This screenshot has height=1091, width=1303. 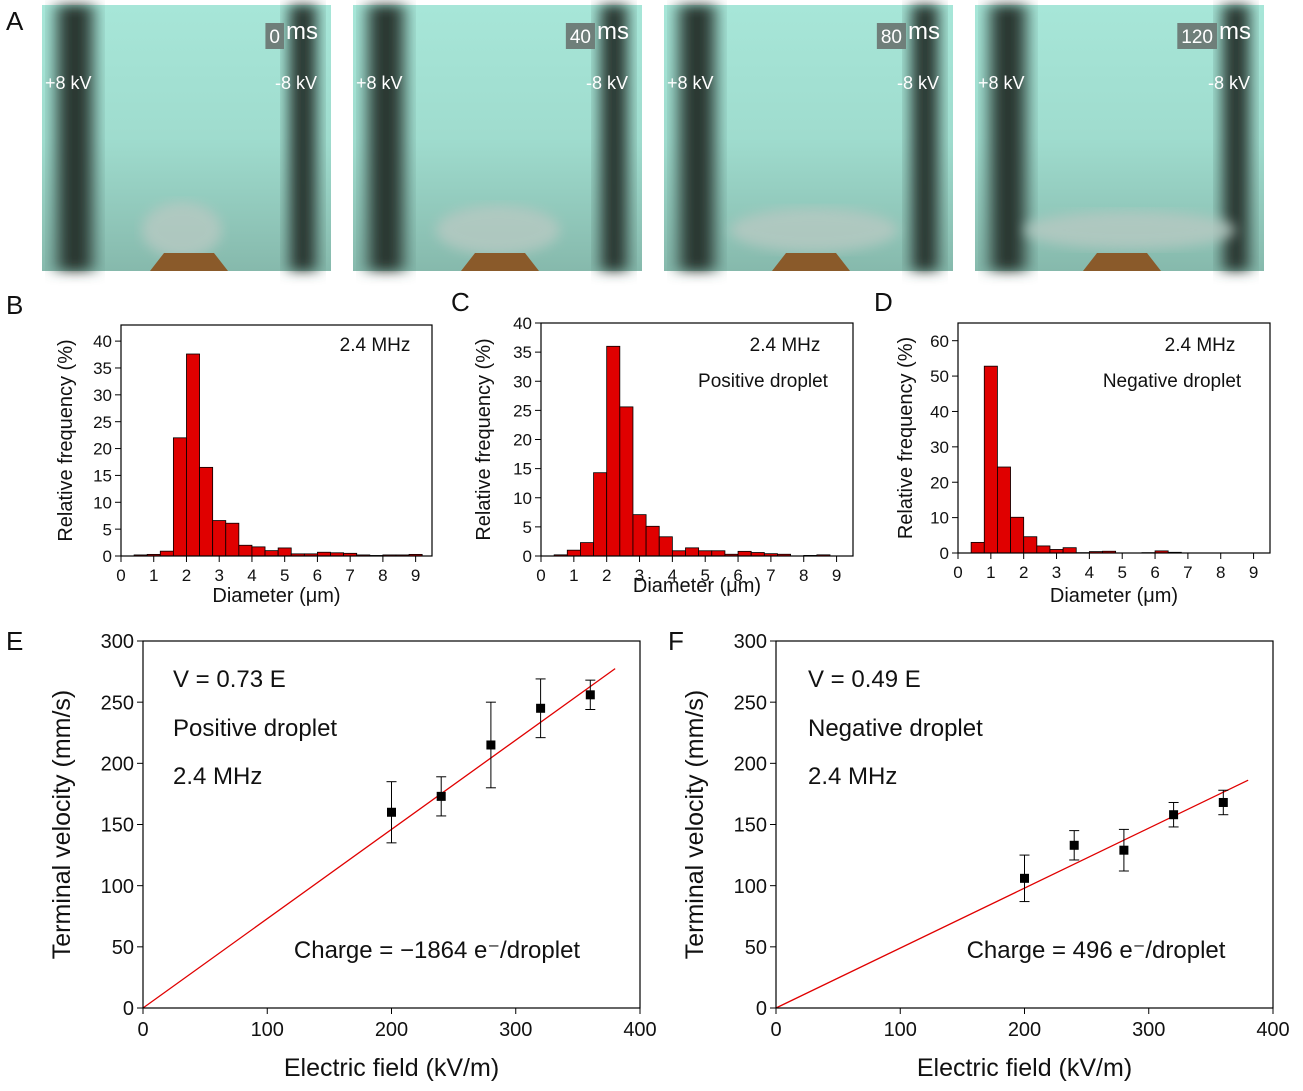 I want to click on y-tick-label: 15, so click(x=522, y=469).